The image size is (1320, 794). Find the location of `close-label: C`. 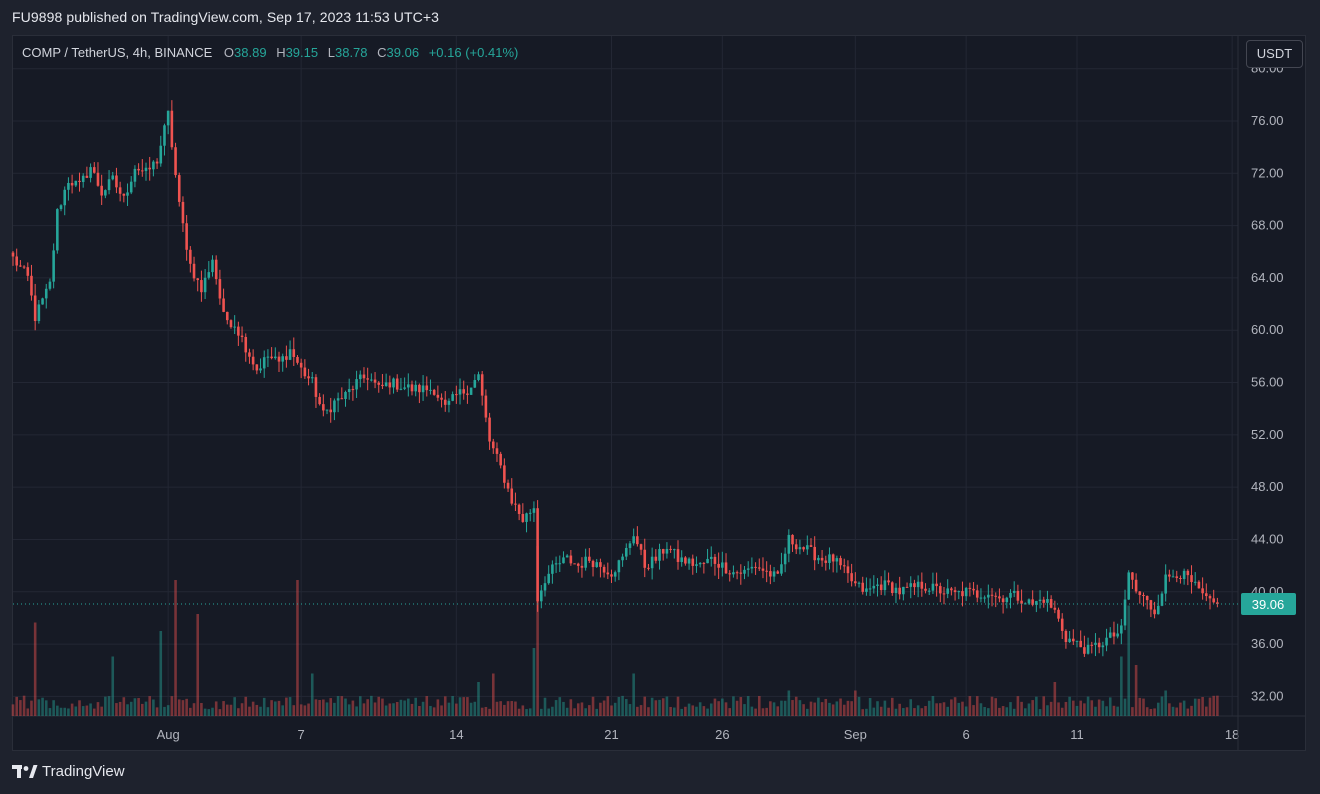

close-label: C is located at coordinates (382, 52).